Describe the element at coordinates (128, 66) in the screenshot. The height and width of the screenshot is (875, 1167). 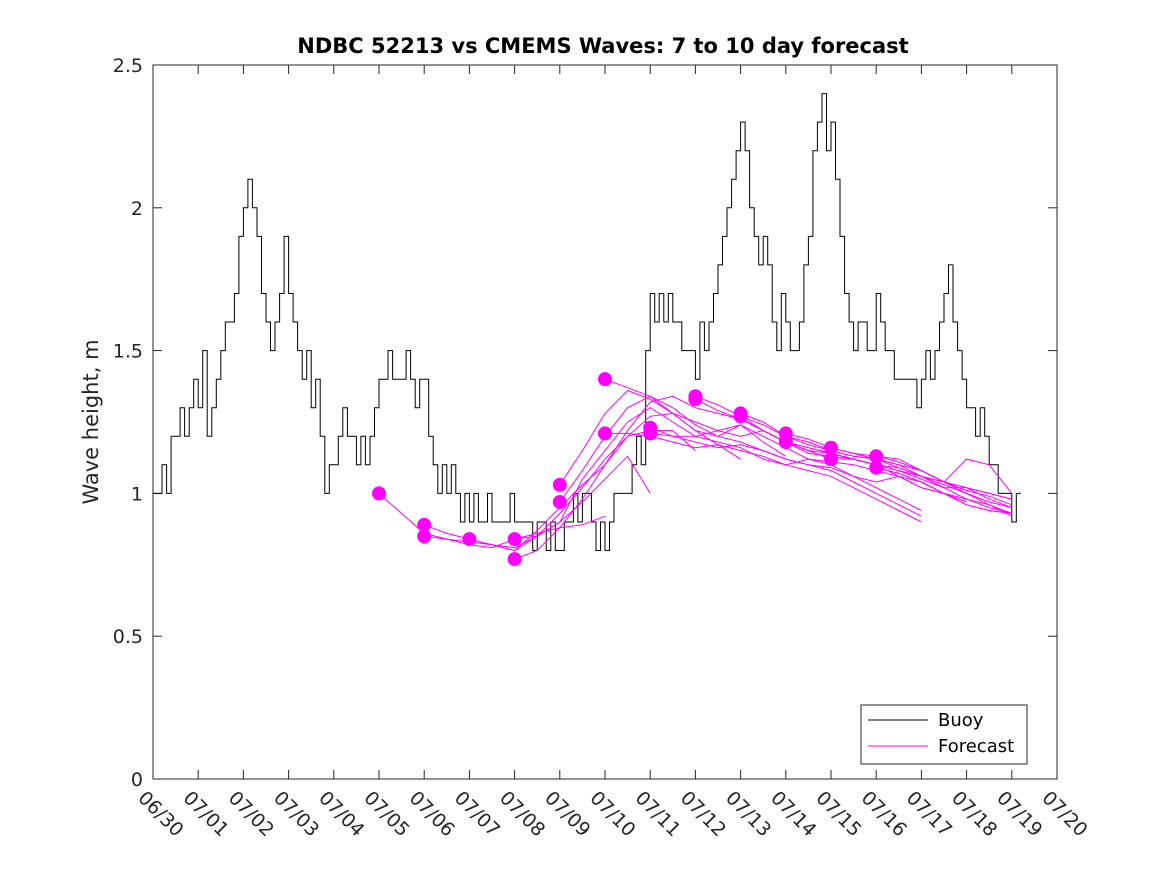
I see `y-tick-label: 2.5` at that location.